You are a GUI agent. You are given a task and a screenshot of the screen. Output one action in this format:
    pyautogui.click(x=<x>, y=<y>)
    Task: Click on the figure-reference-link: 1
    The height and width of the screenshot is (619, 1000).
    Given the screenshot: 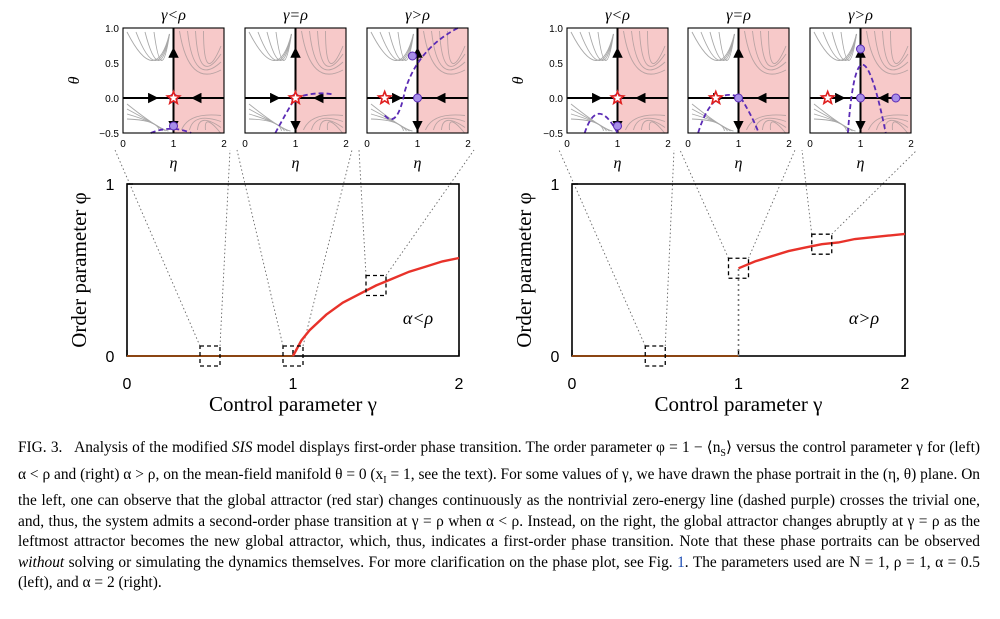 What is the action you would take?
    pyautogui.click(x=681, y=562)
    